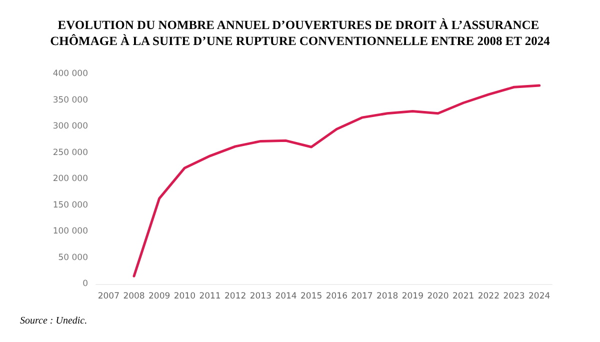 The image size is (600, 342). Describe the element at coordinates (70, 74) in the screenshot. I see `y-tick-label: 400 000` at that location.